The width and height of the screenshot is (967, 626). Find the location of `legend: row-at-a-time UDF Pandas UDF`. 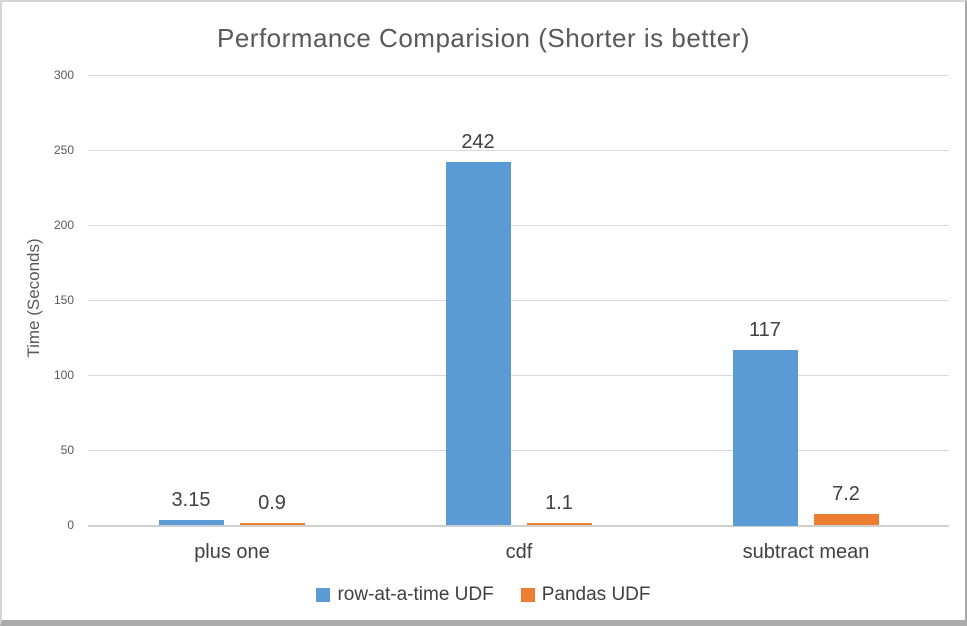

legend: row-at-a-time UDF Pandas UDF is located at coordinates (483, 595).